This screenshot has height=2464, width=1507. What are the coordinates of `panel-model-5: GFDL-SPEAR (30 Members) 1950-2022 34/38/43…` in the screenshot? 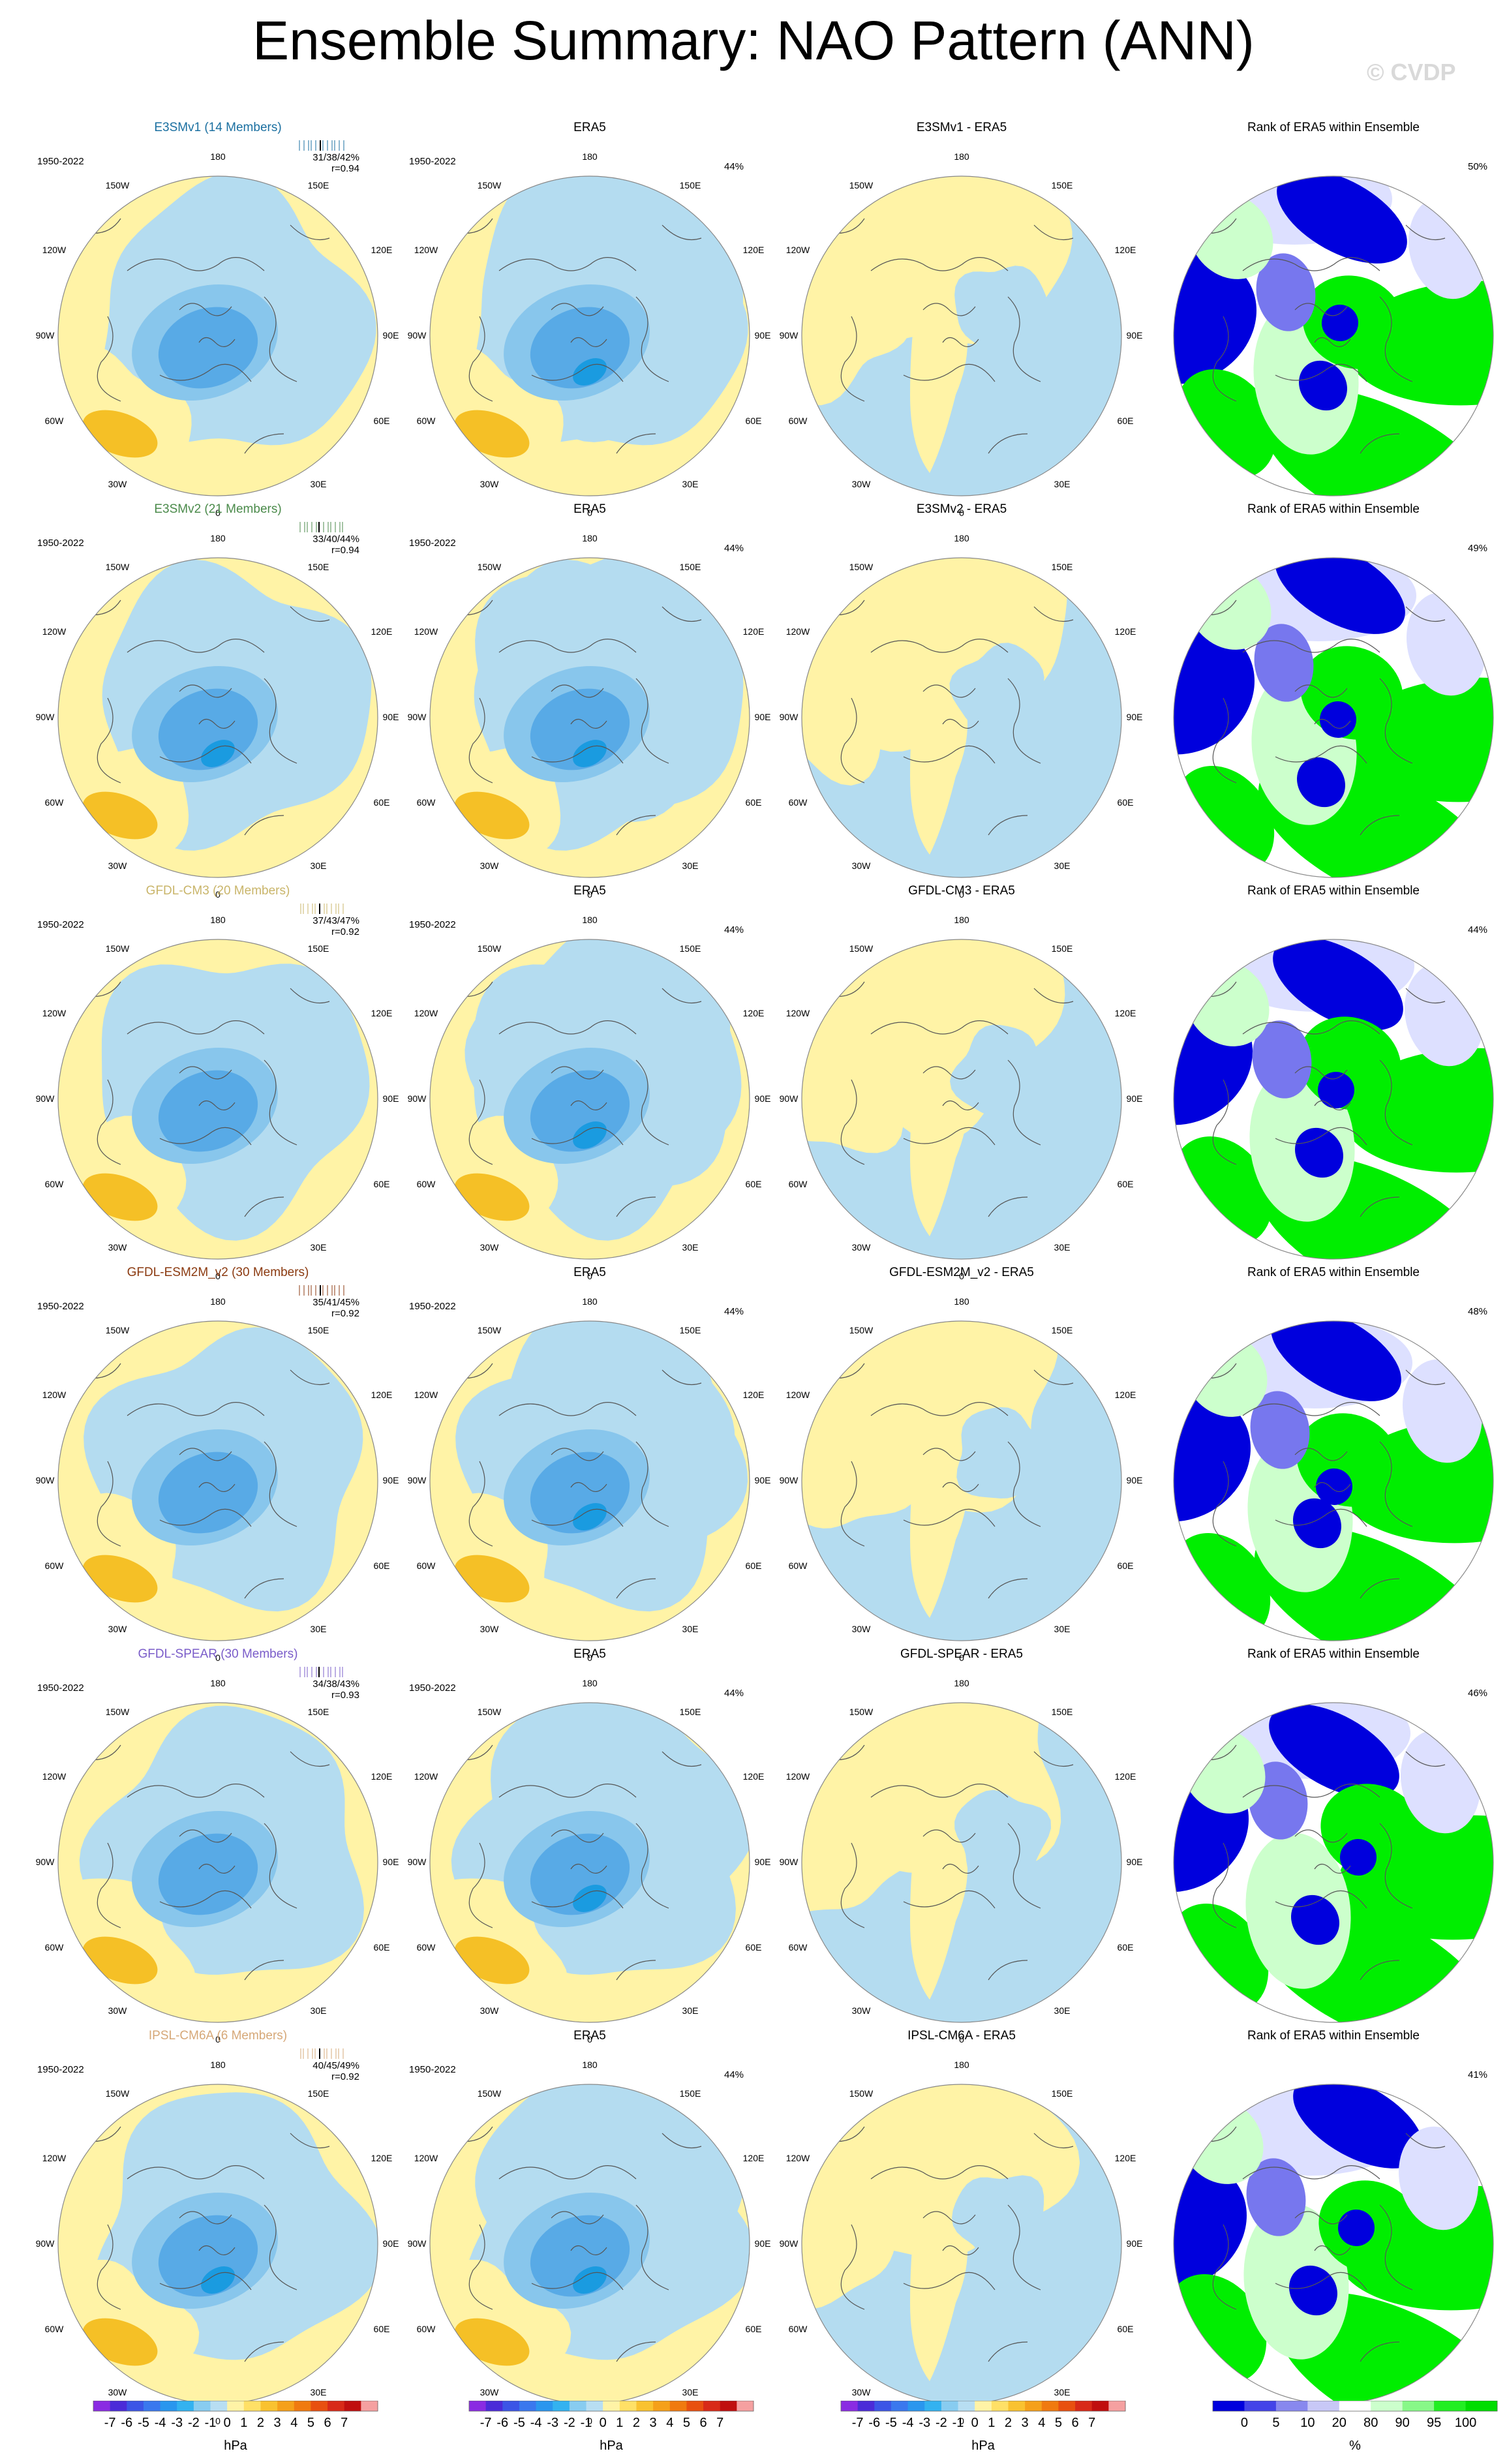 It's located at (217, 1846).